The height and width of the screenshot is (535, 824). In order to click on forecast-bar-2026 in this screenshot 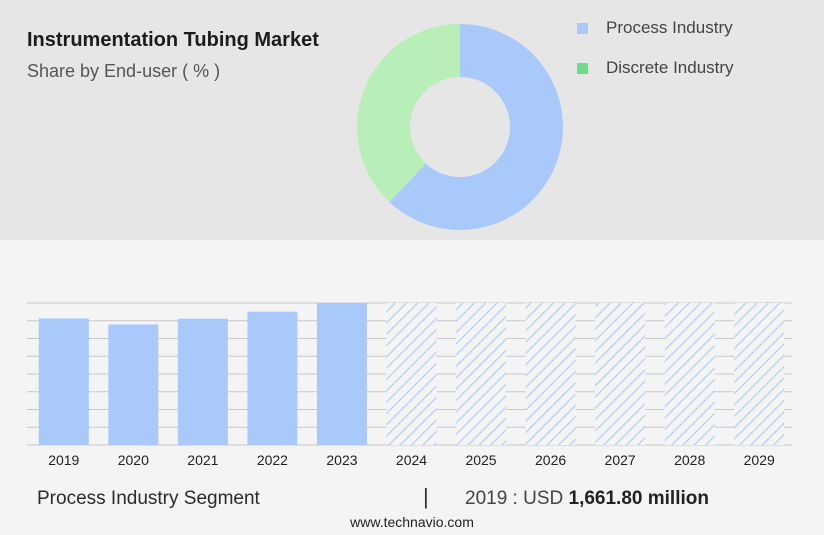, I will do `click(550, 374)`.